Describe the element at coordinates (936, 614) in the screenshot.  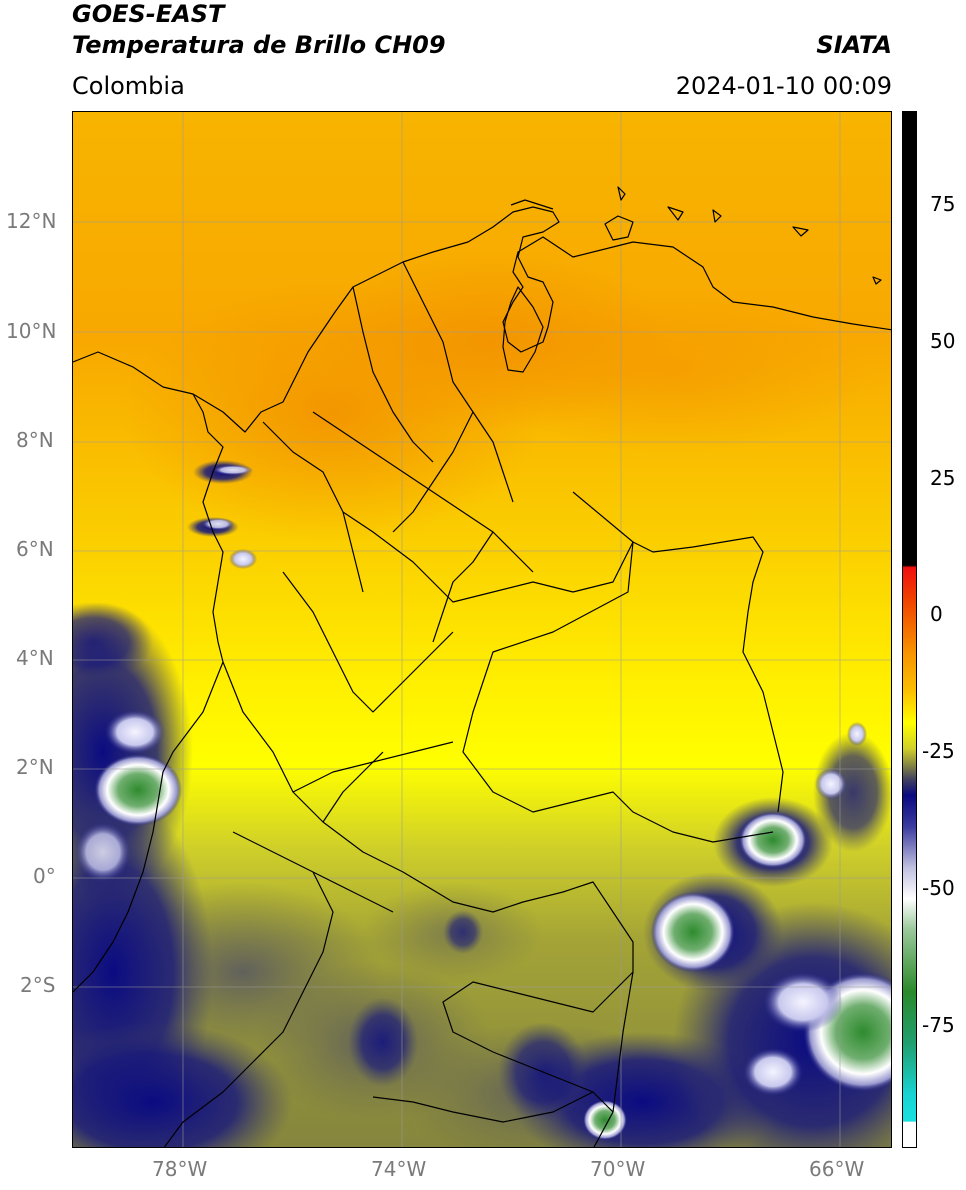
I see `colorbar-tick-0: 0` at that location.